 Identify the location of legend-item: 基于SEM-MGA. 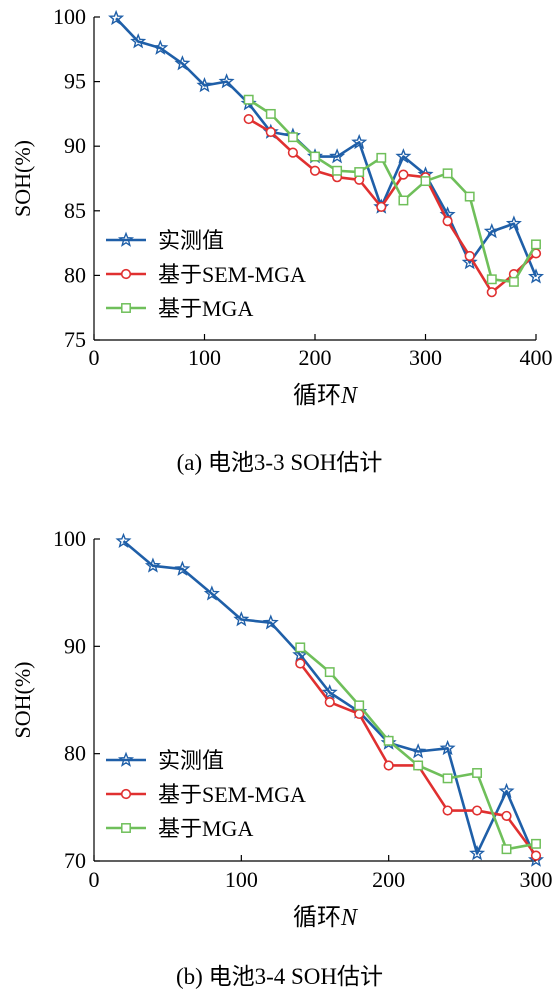
(206, 274).